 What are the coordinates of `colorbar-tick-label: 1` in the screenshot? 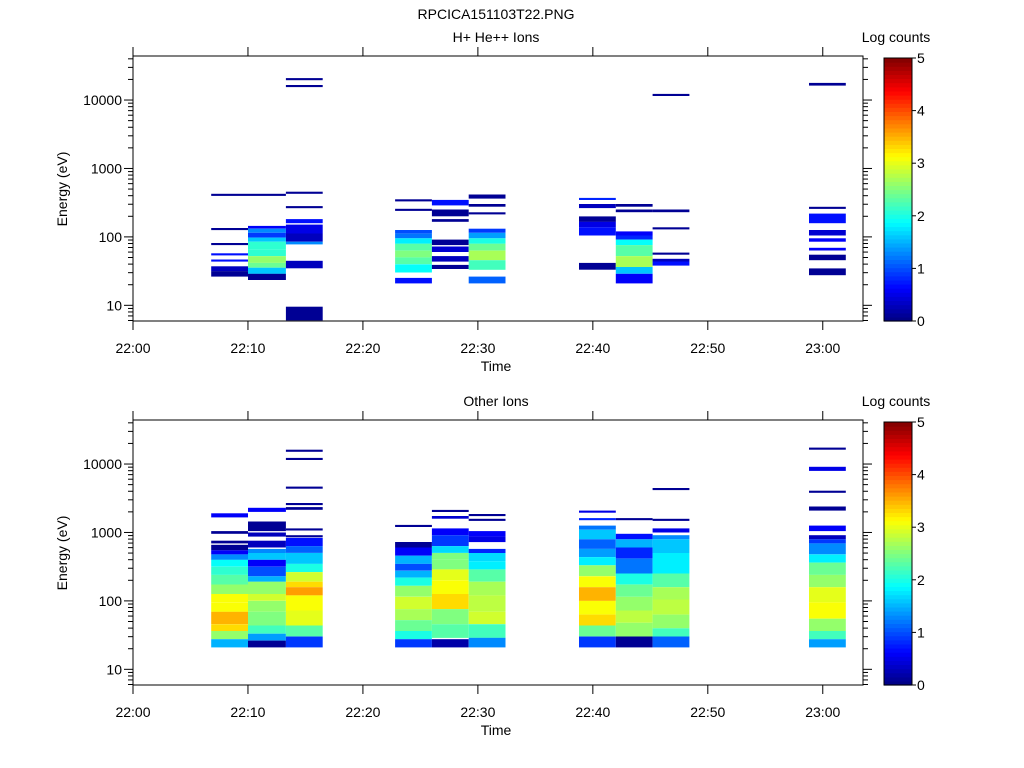 It's located at (921, 632).